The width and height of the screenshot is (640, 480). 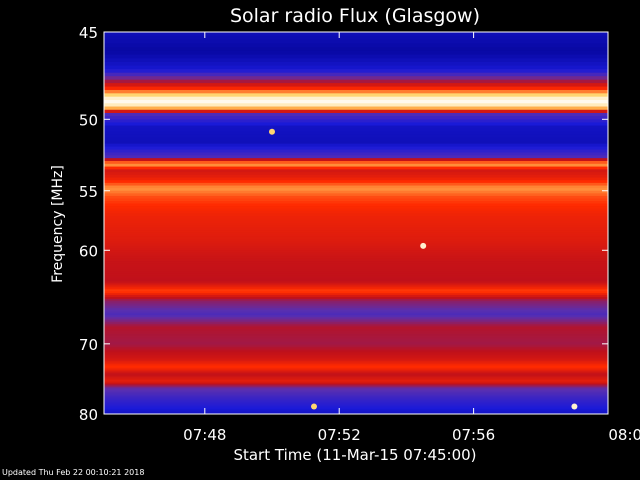 I want to click on y-tick-label: 70, so click(x=88, y=345).